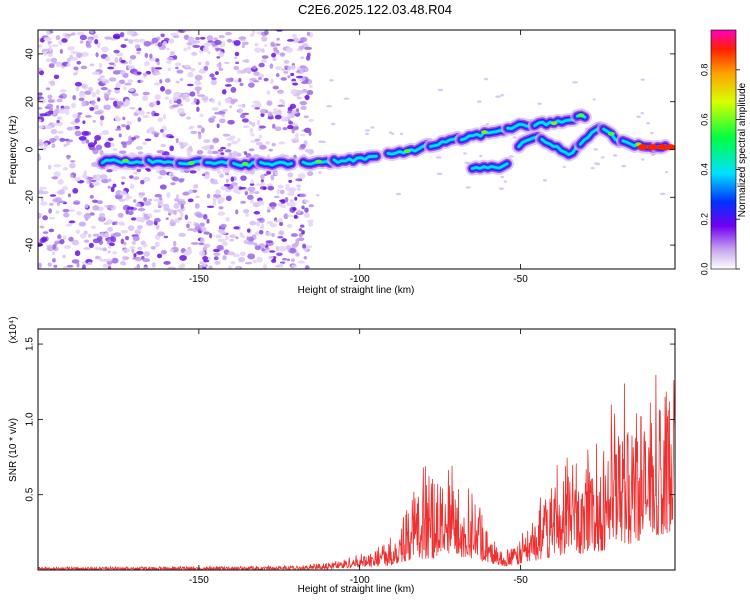  I want to click on heatmap-y-tick-label: 20, so click(30, 102).